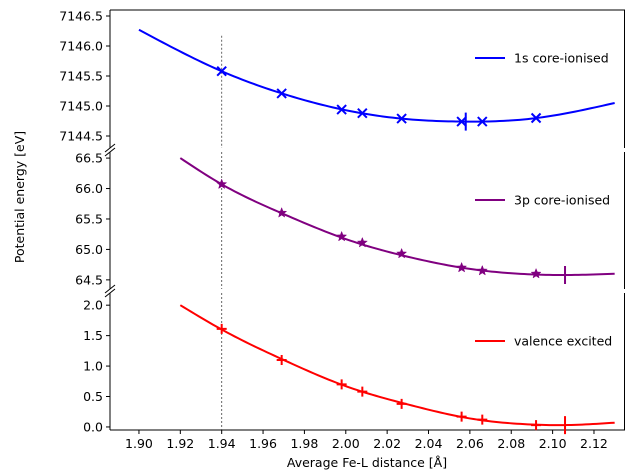  Describe the element at coordinates (89, 188) in the screenshot. I see `y-tick-label: 66.0` at that location.